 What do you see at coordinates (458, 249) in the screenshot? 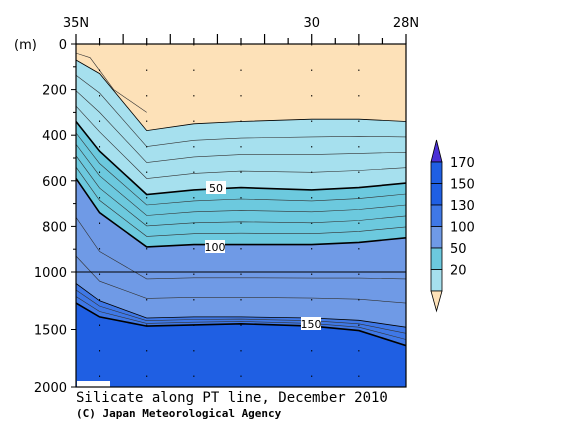
I see `colorbar-label: 50` at bounding box center [458, 249].